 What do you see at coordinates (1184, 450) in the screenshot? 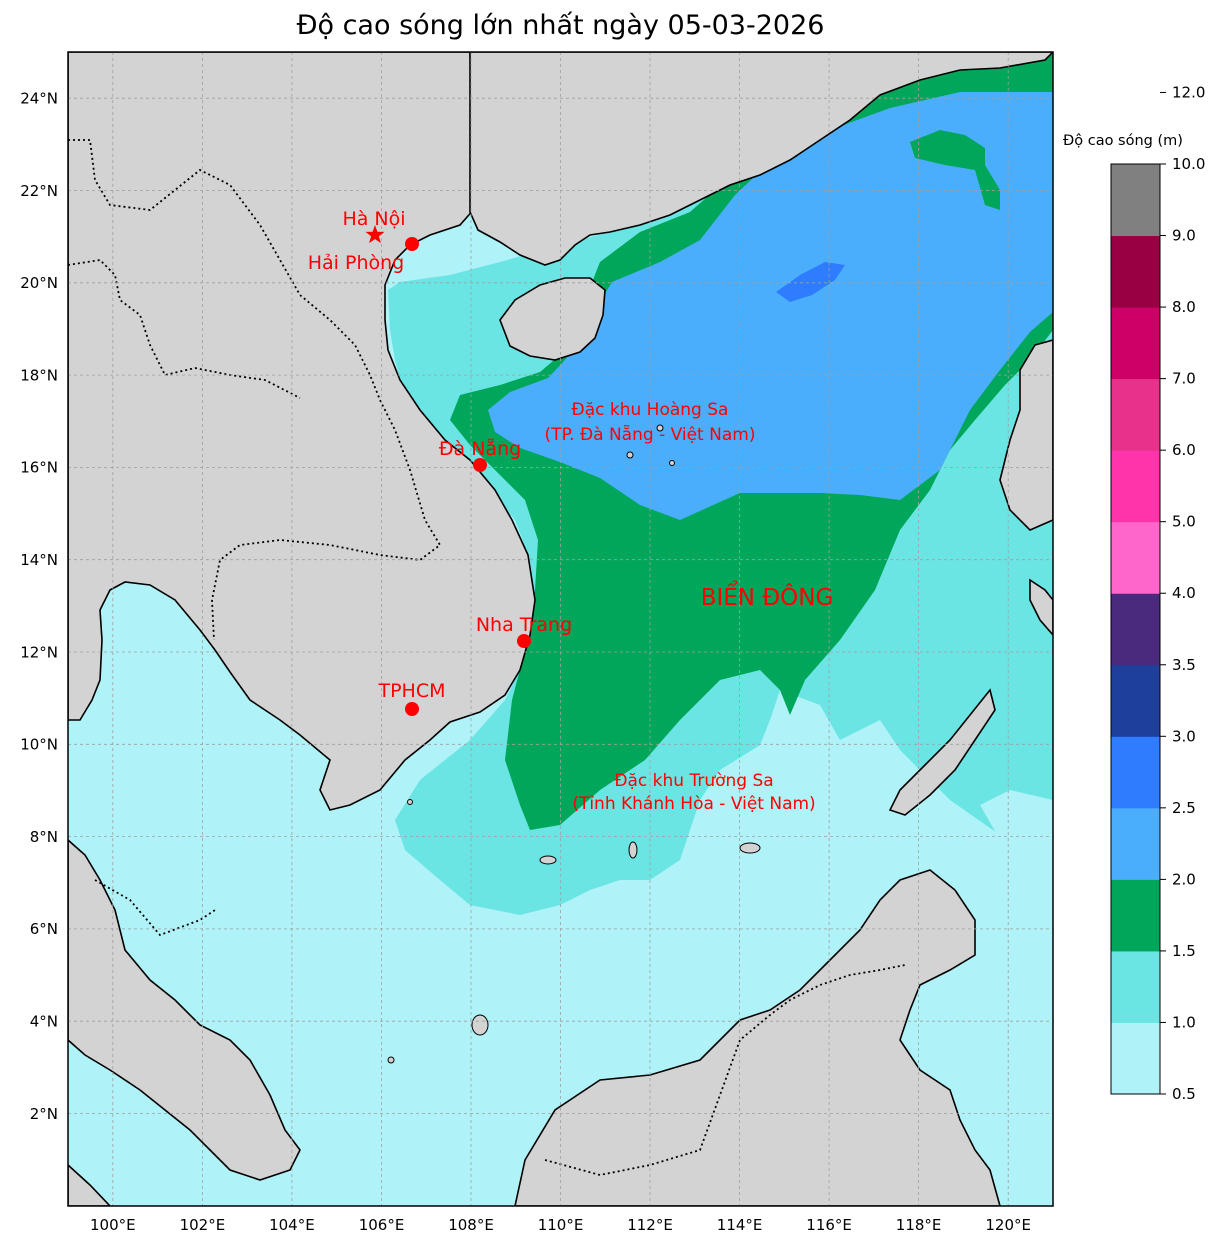
I see `colorbar-tick-label: 6.0` at bounding box center [1184, 450].